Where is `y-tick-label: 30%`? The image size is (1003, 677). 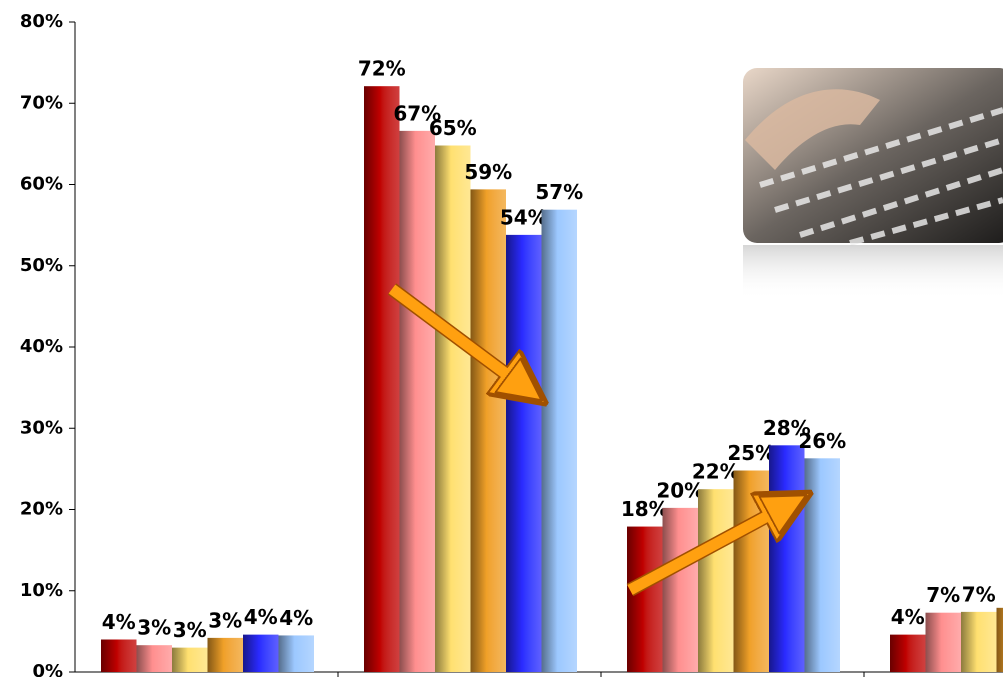
y-tick-label: 30% is located at coordinates (41, 427).